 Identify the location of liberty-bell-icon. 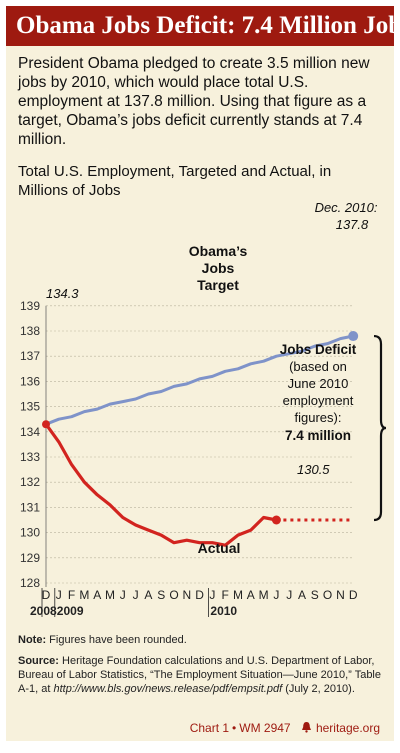
(306, 727).